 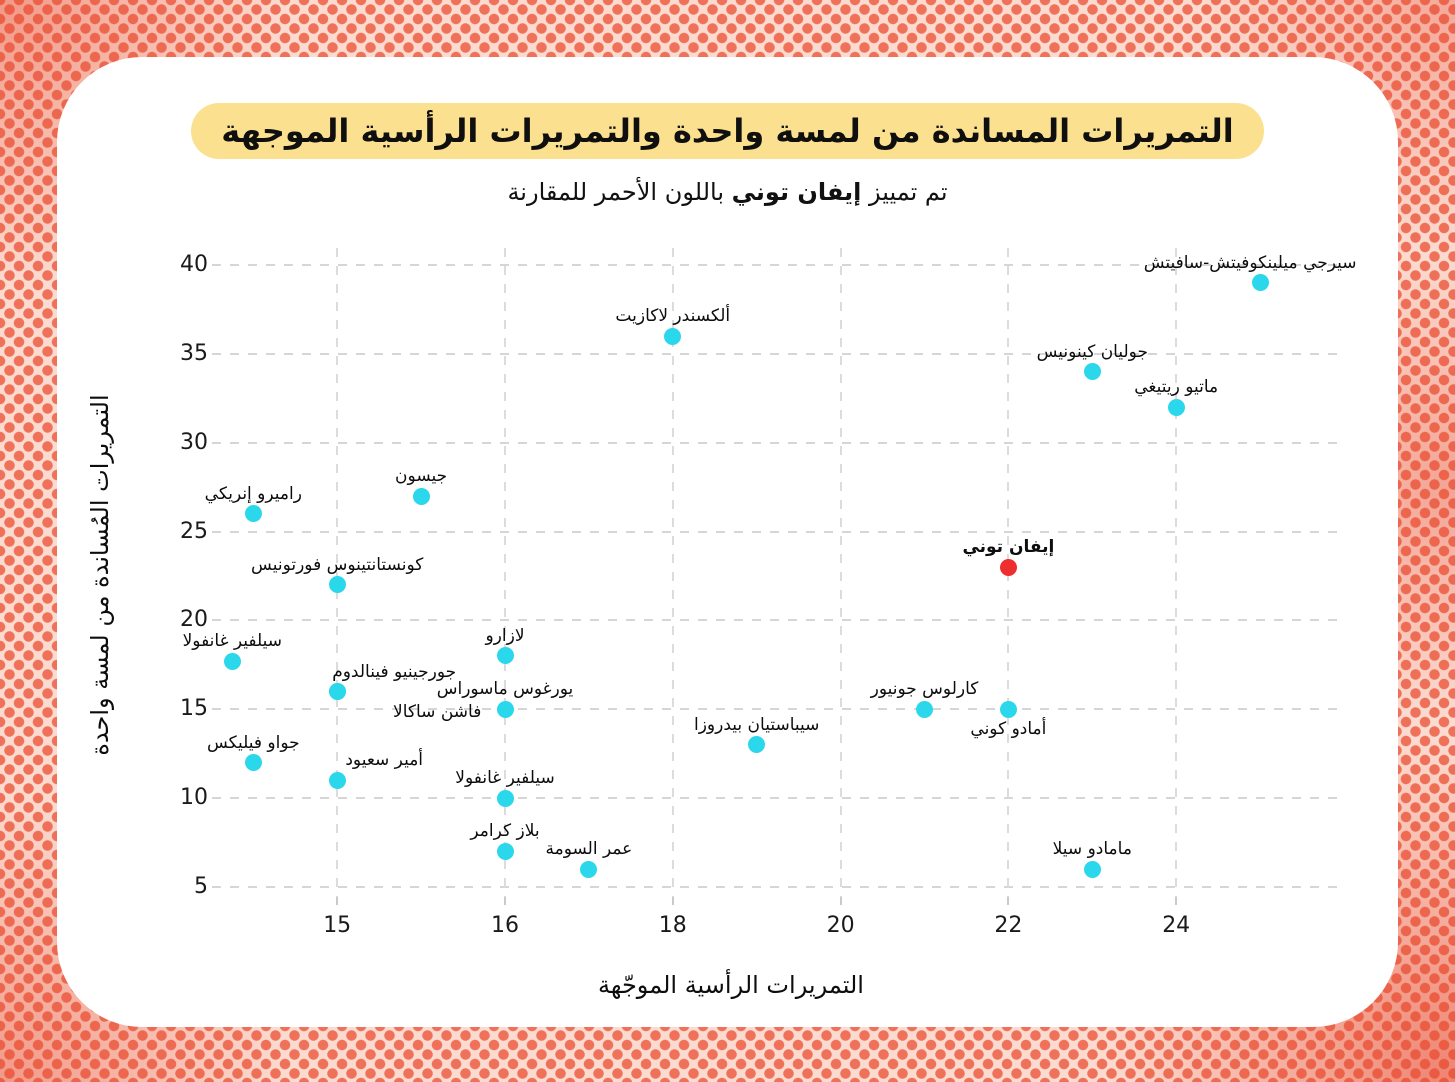 What do you see at coordinates (756, 724) in the screenshot?
I see `data-point-label: سيباستيان بيدروزا` at bounding box center [756, 724].